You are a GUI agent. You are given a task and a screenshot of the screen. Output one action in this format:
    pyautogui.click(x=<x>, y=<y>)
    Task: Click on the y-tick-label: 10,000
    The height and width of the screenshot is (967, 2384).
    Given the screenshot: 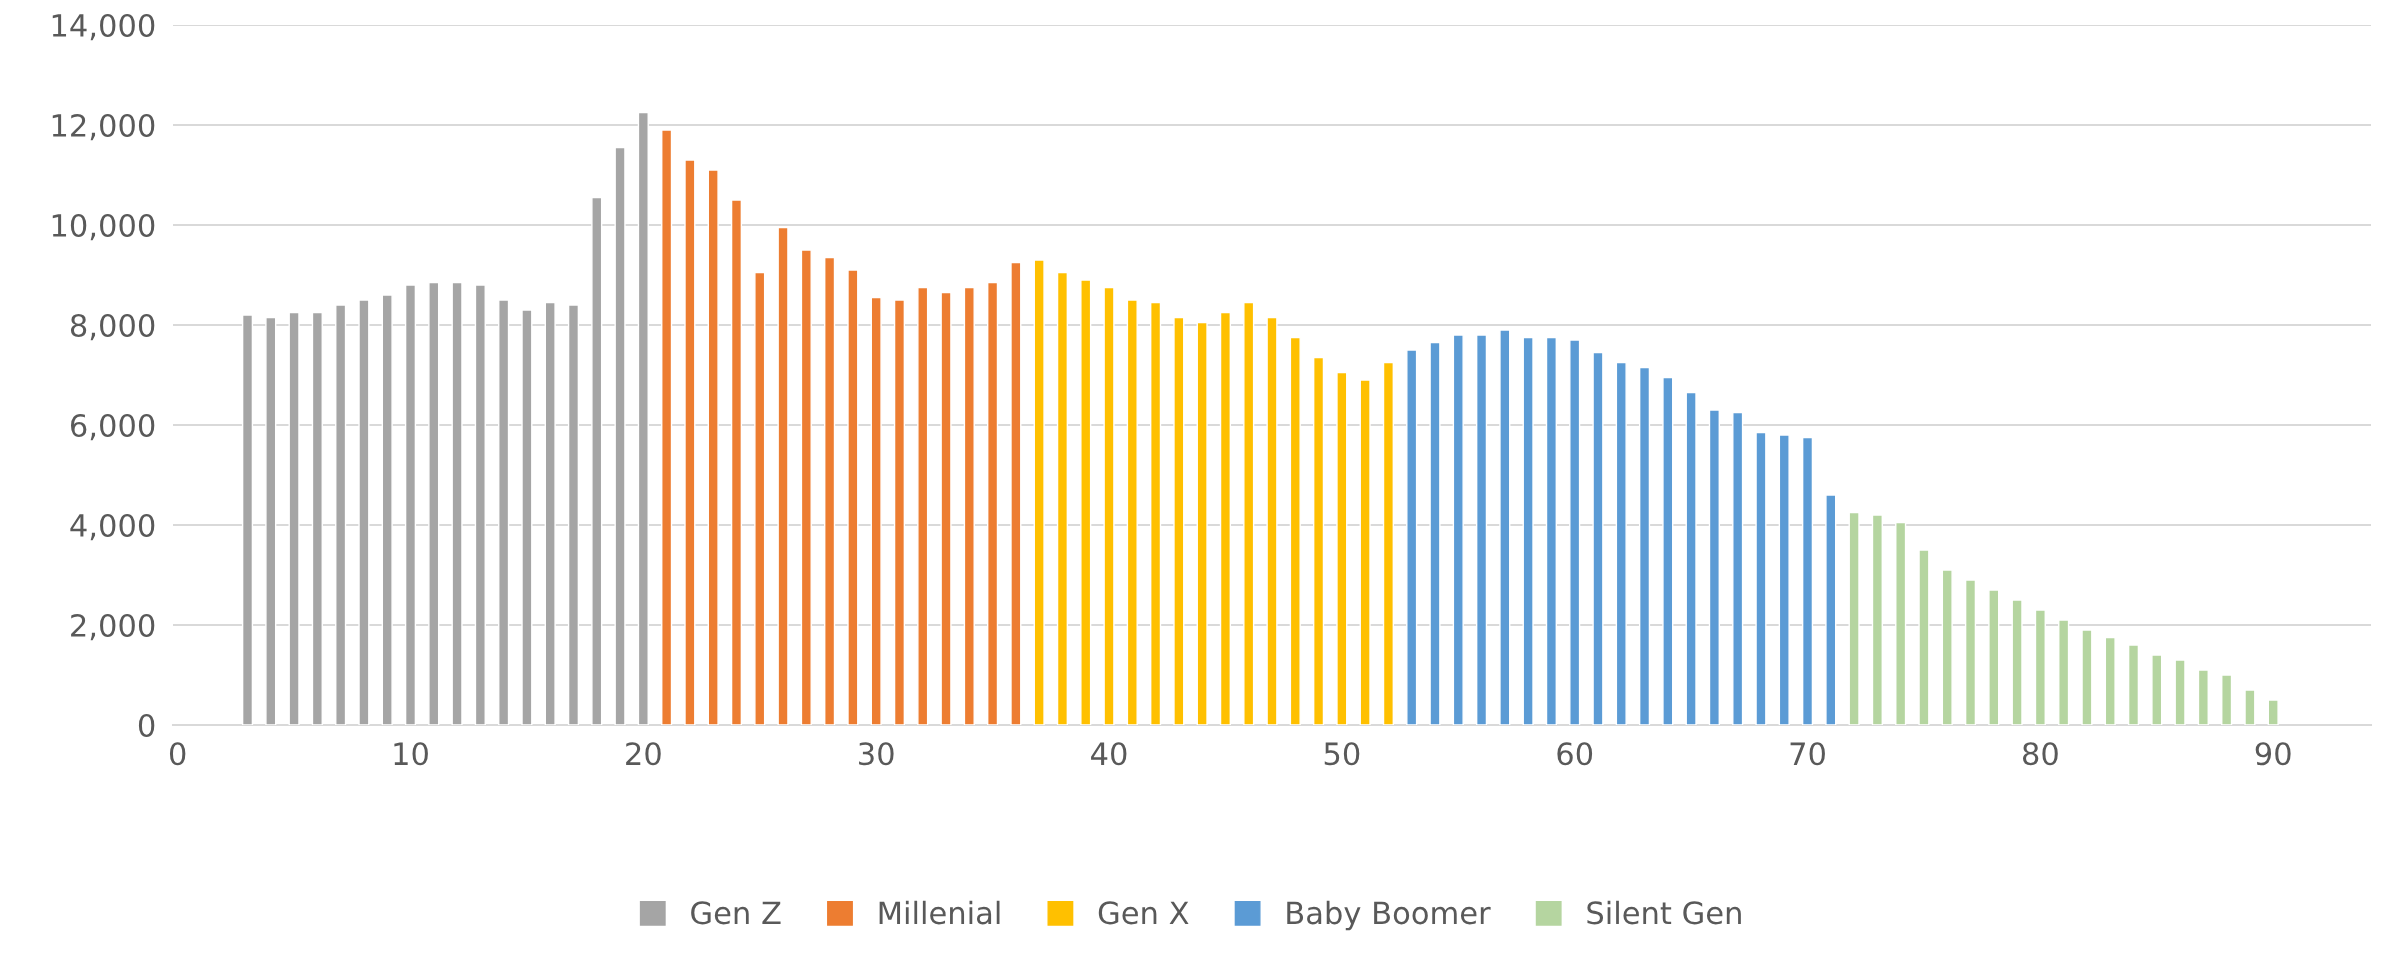 What is the action you would take?
    pyautogui.click(x=103, y=227)
    